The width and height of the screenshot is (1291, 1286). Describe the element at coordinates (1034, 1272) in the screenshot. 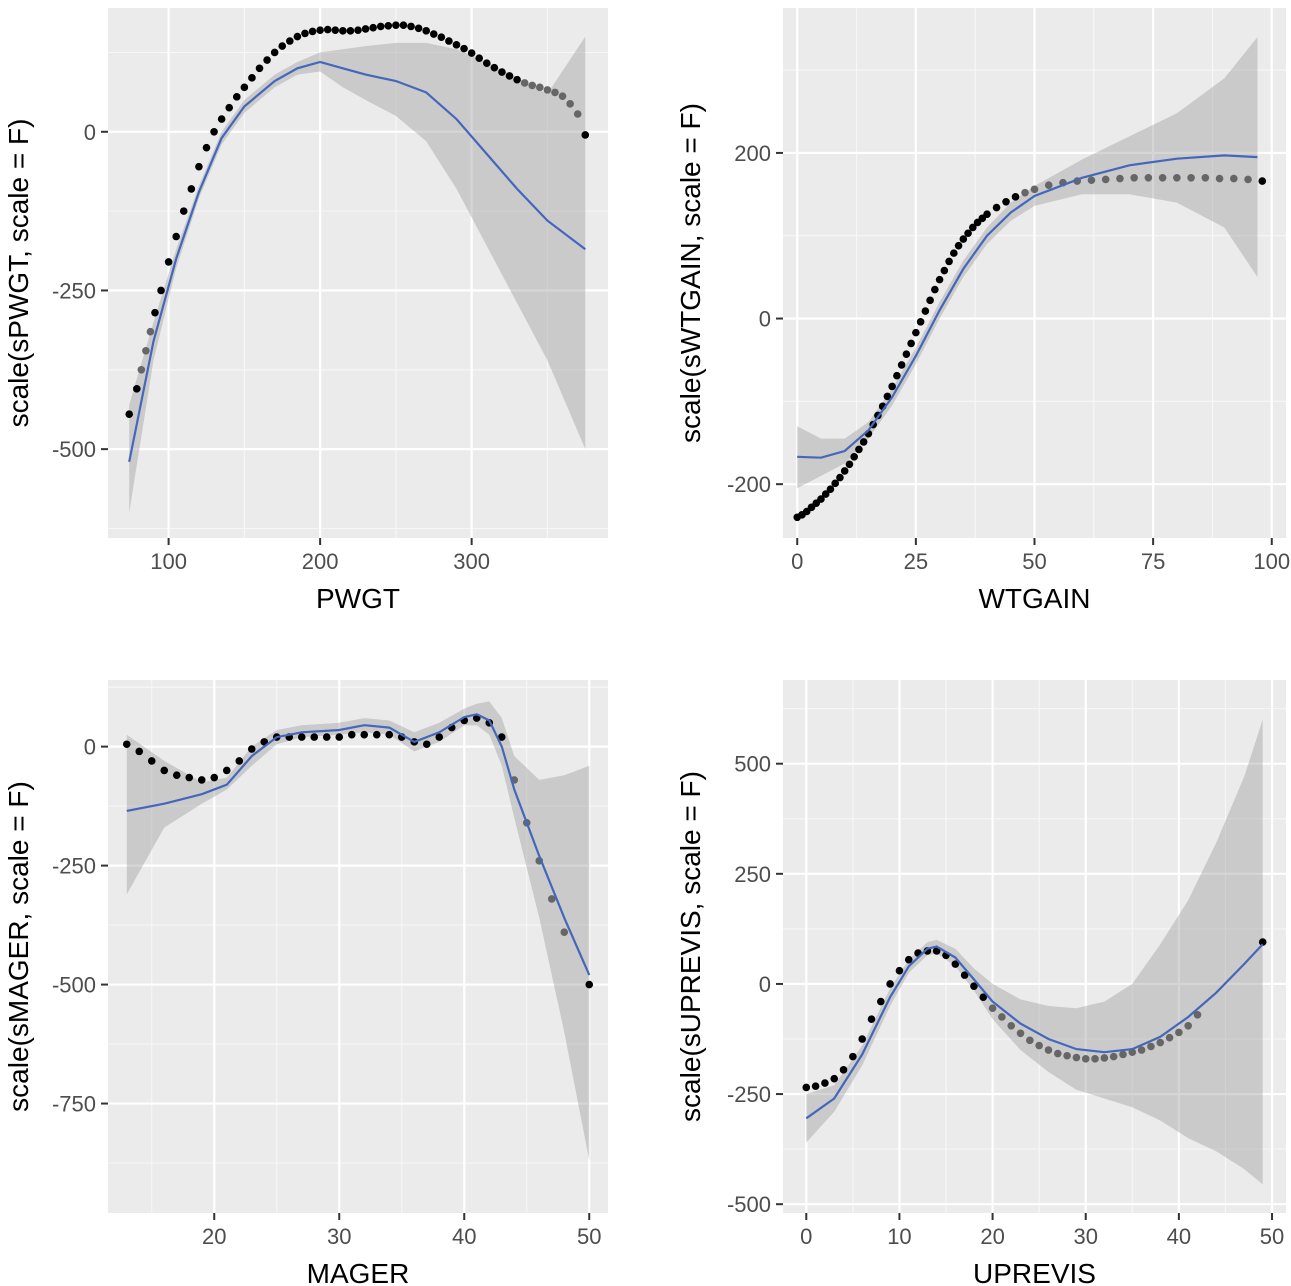

I see `x-axis-title: UPREVIS` at that location.